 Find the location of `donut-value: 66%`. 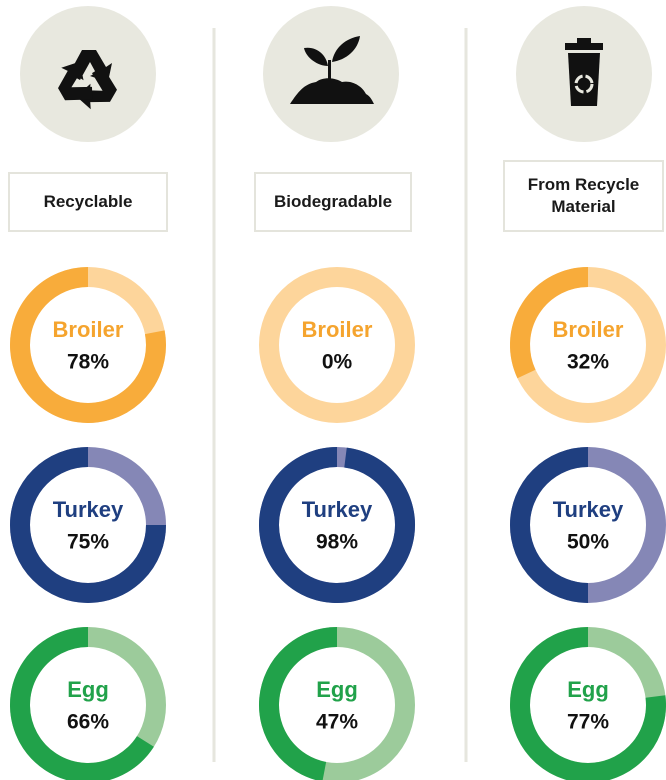

donut-value: 66% is located at coordinates (88, 722).